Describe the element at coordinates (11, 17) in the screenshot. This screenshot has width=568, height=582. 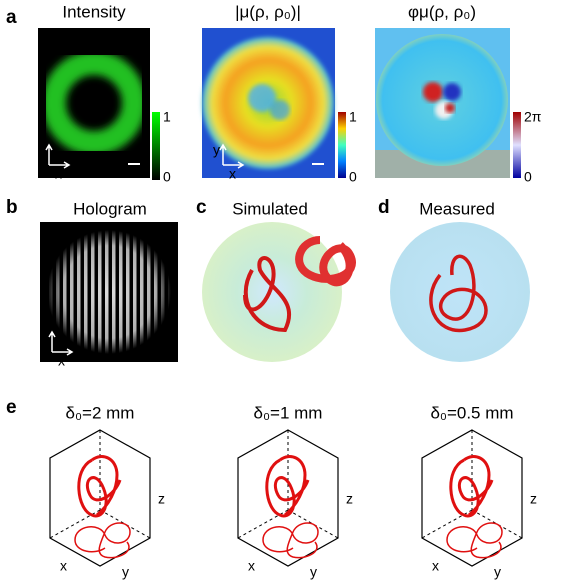
I see `panel-label: a` at that location.